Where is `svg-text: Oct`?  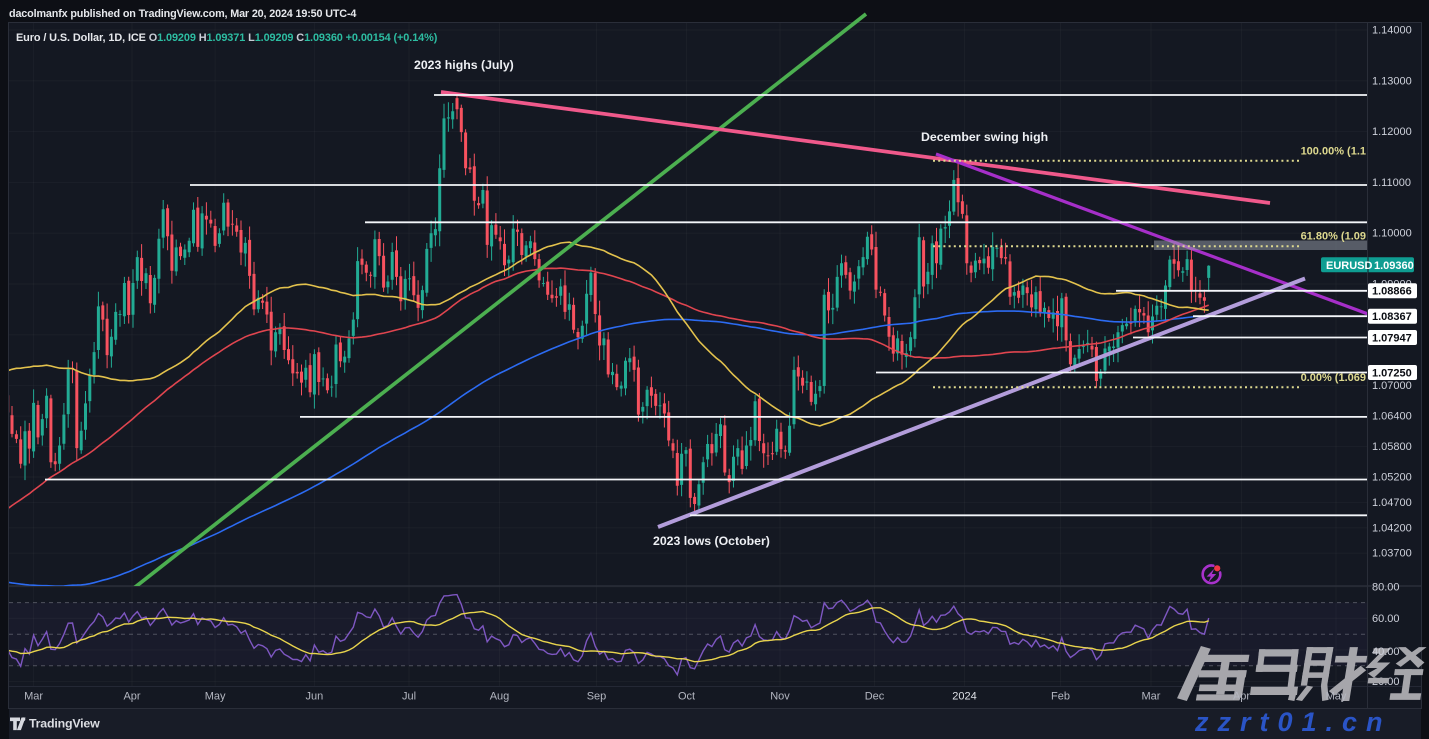
svg-text: Oct is located at coordinates (686, 697).